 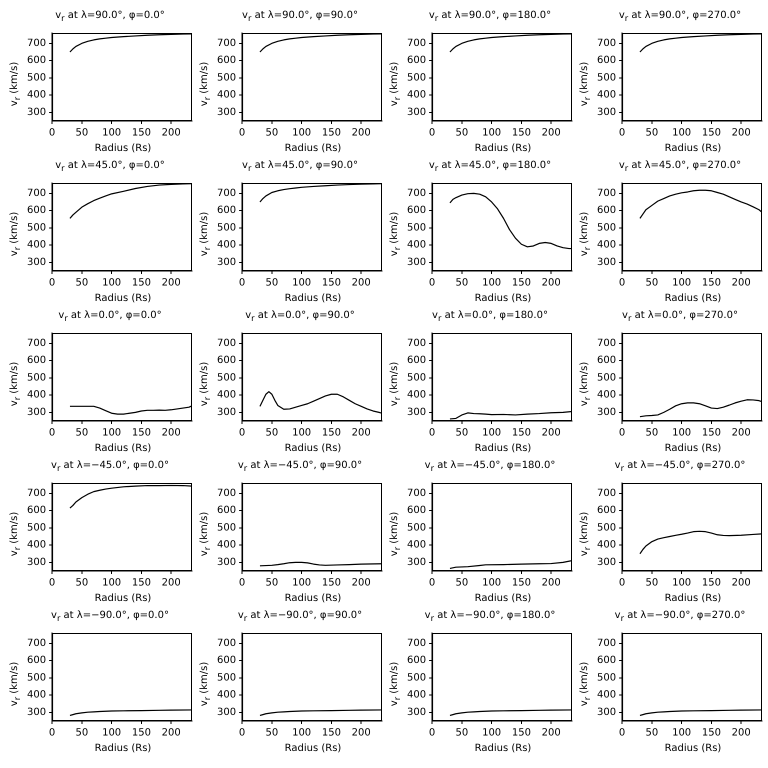 What do you see at coordinates (110, 316) in the screenshot?
I see `chart-title: v$_{r}$ at λ=0.0°, φ=0.0°` at bounding box center [110, 316].